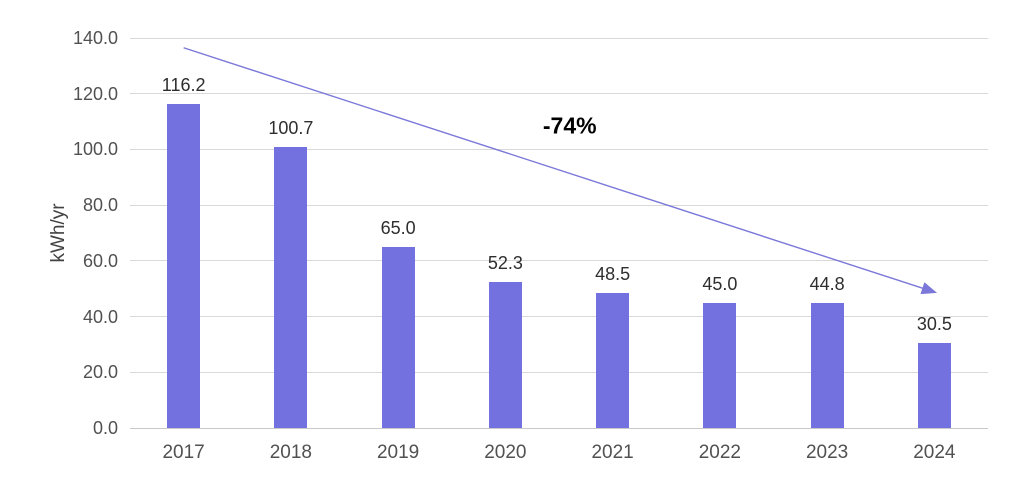 The height and width of the screenshot is (488, 1024). I want to click on x-tick-label: 2020, so click(505, 452).